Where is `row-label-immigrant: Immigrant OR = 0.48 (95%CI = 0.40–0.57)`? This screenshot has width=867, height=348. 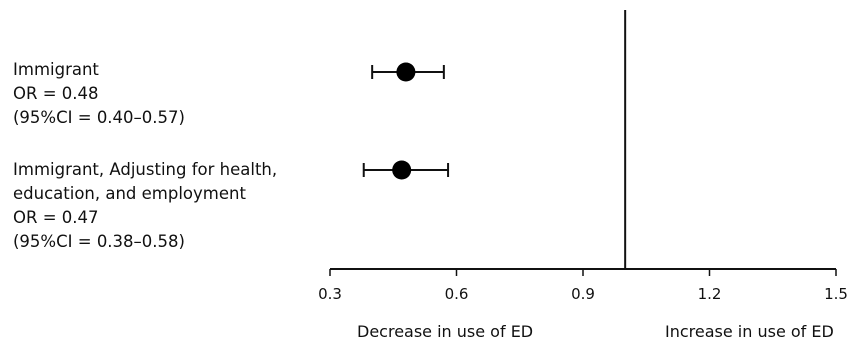 row-label-immigrant: Immigrant OR = 0.48 (95%CI = 0.40–0.57) is located at coordinates (99, 94).